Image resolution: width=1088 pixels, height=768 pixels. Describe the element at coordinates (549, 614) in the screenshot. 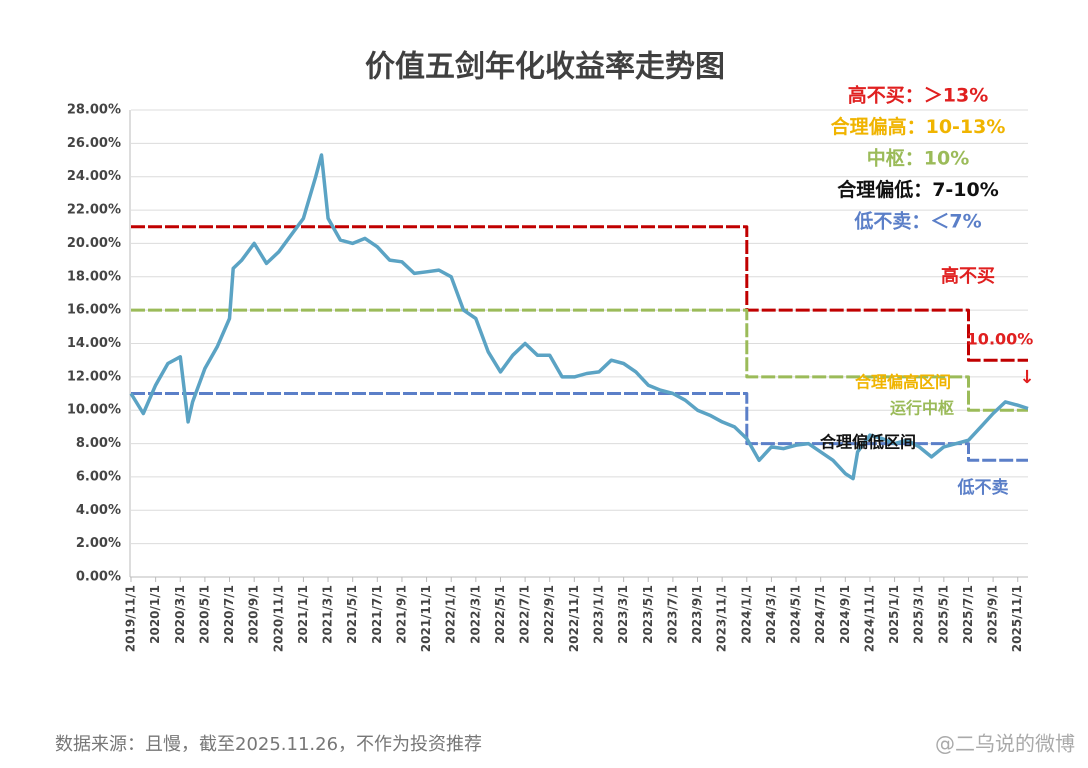

I see `x-tick-label: 2022/9/1` at that location.